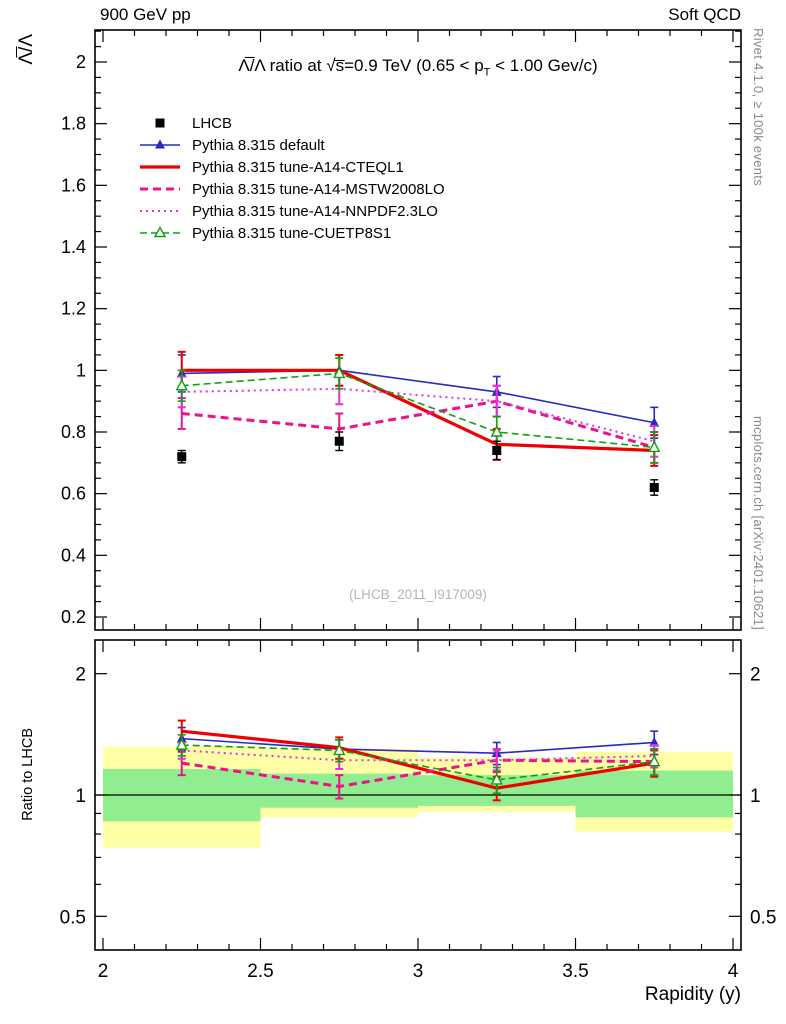  What do you see at coordinates (487, 72) in the screenshot?
I see `plot-title-subscript: T` at bounding box center [487, 72].